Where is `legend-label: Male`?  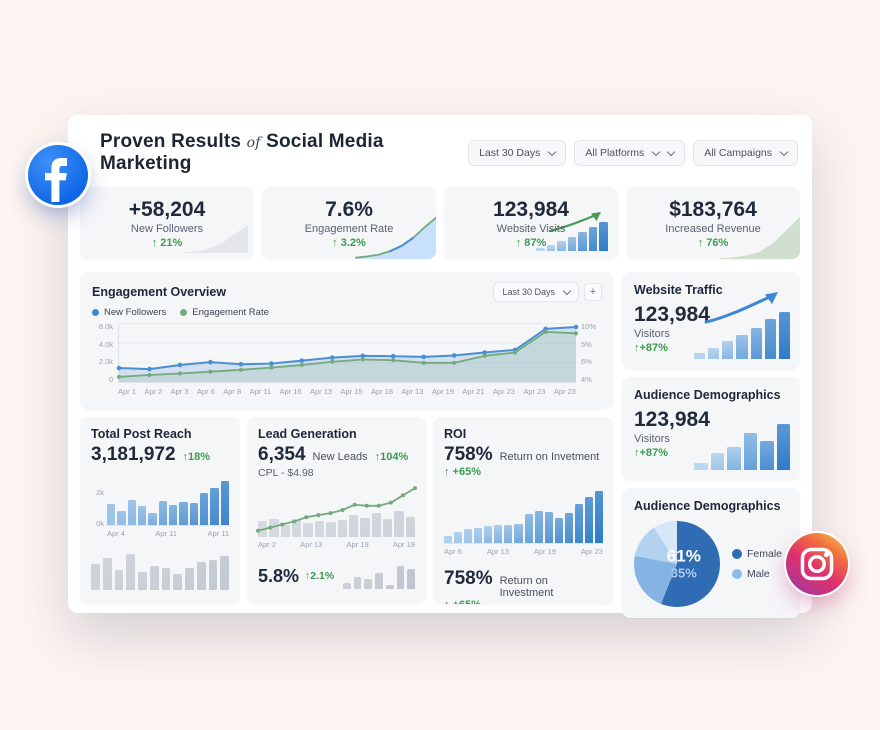
legend-label: Male is located at coordinates (758, 574).